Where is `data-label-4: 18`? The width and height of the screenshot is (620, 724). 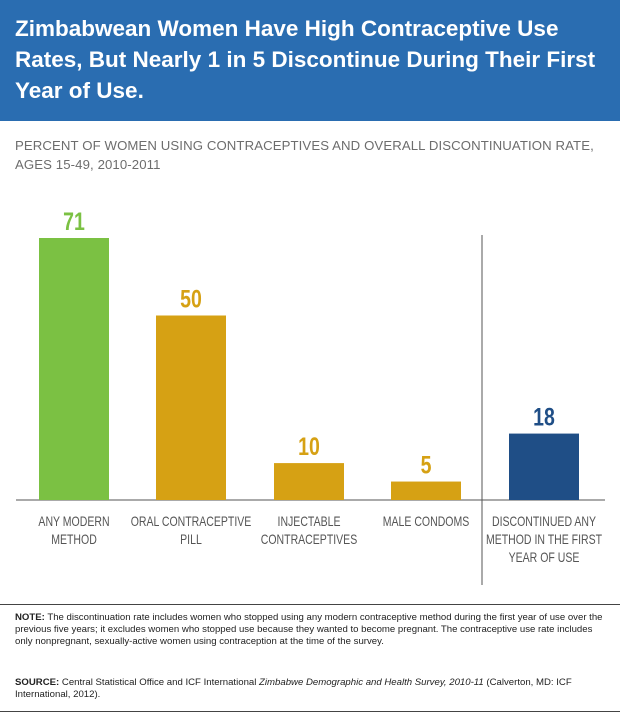
data-label-4: 18 is located at coordinates (544, 417).